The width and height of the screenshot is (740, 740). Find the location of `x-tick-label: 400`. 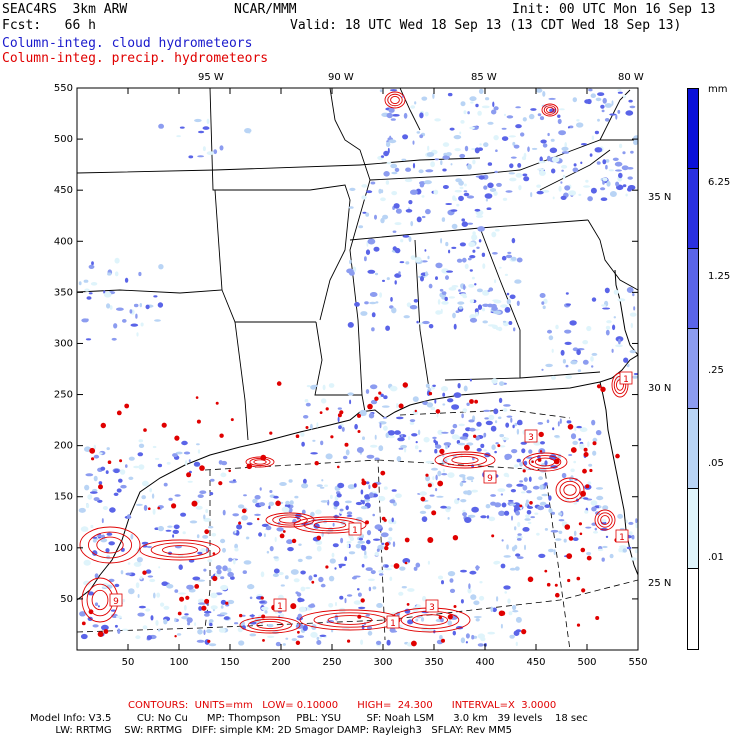

x-tick-label: 400 is located at coordinates (484, 662).